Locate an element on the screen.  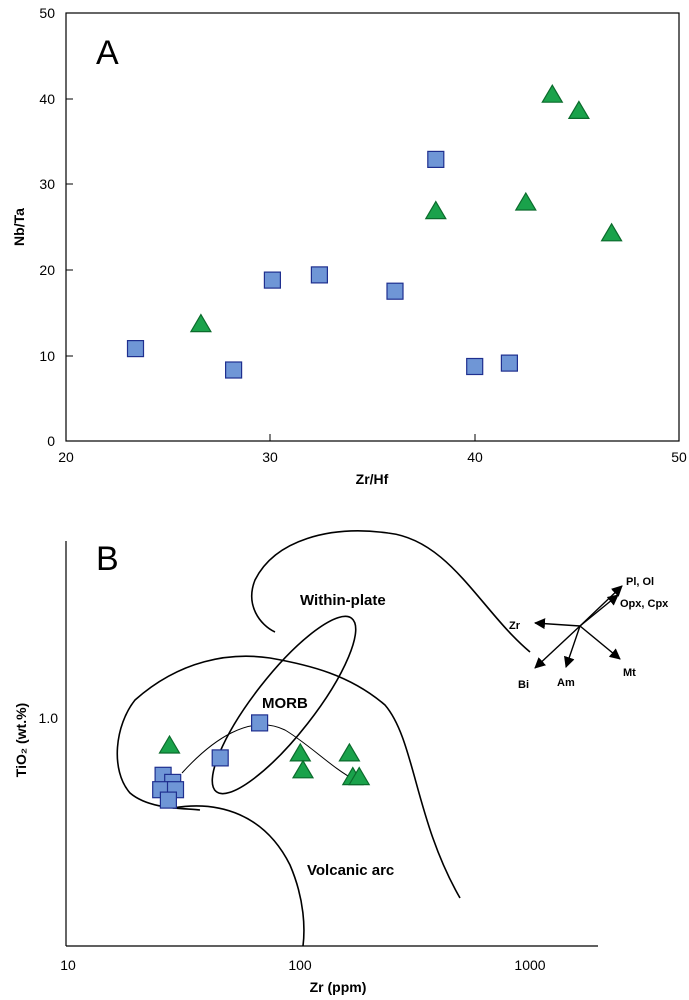
trend-arrow is located at coordinates (268, 752).